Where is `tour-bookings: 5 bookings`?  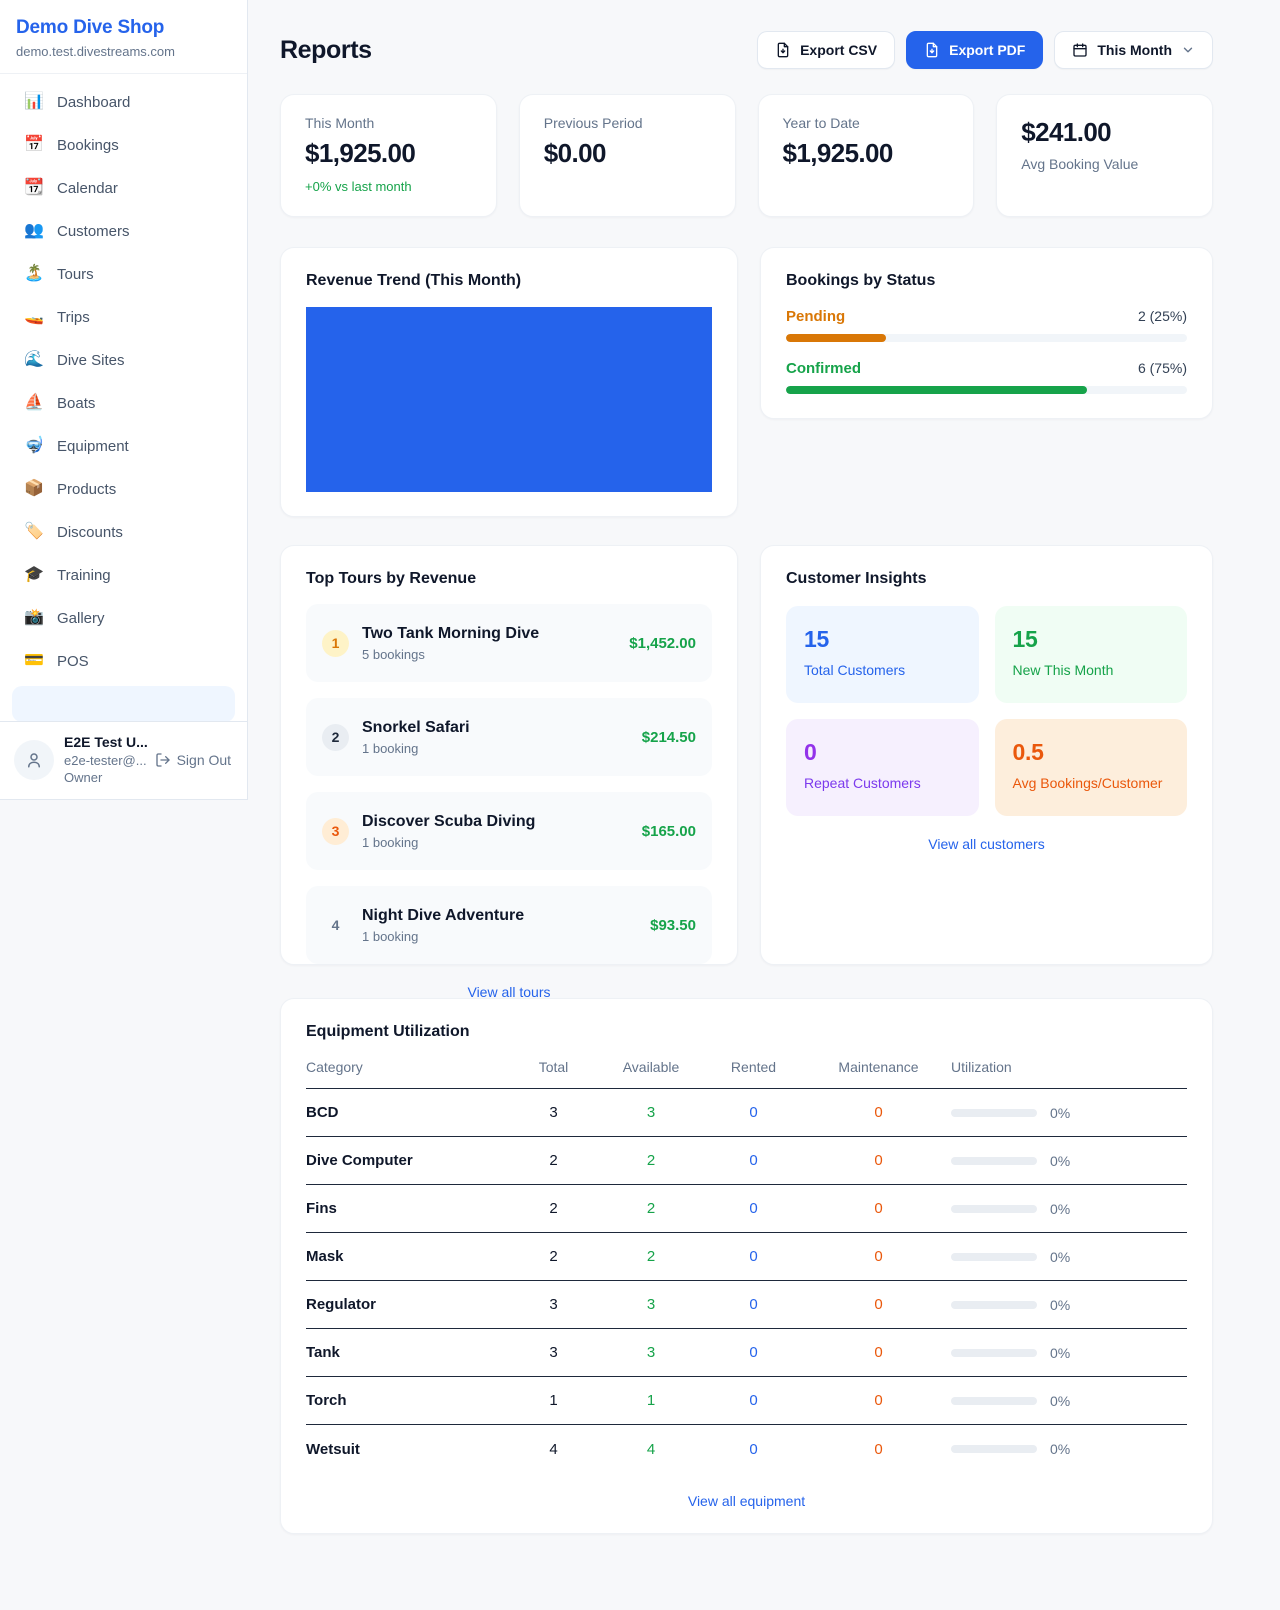 tour-bookings: 5 bookings is located at coordinates (393, 654).